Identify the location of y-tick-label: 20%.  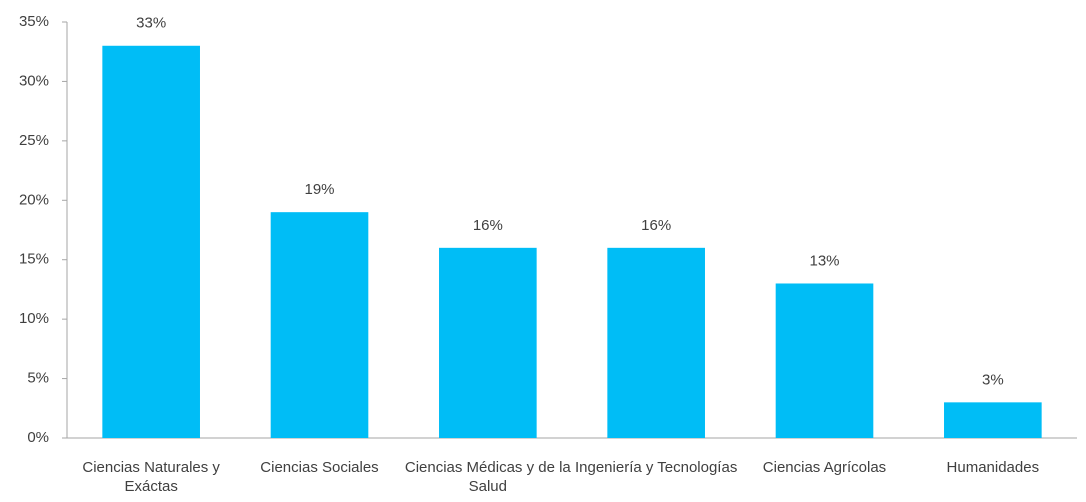
(34, 199).